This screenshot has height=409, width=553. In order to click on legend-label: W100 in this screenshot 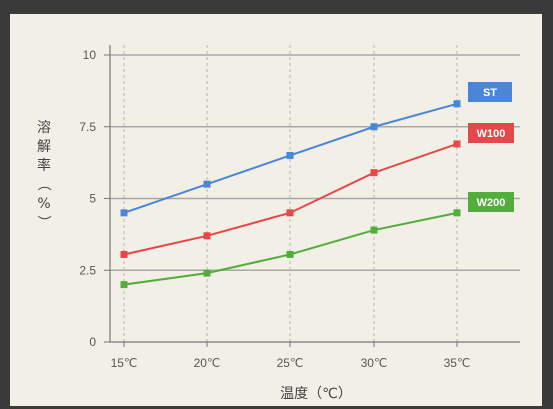, I will do `click(491, 134)`.